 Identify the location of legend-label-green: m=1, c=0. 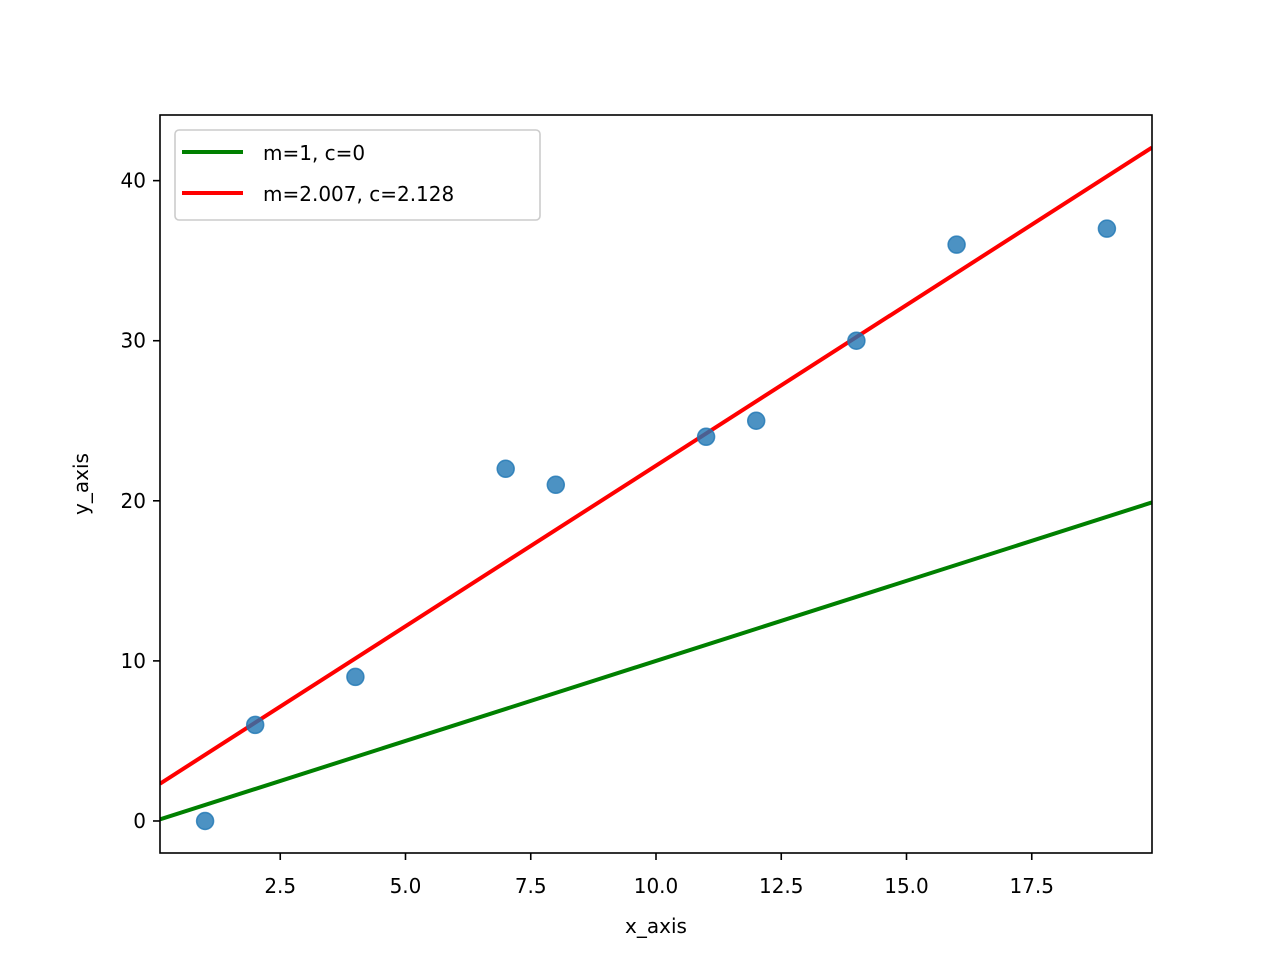
(314, 153).